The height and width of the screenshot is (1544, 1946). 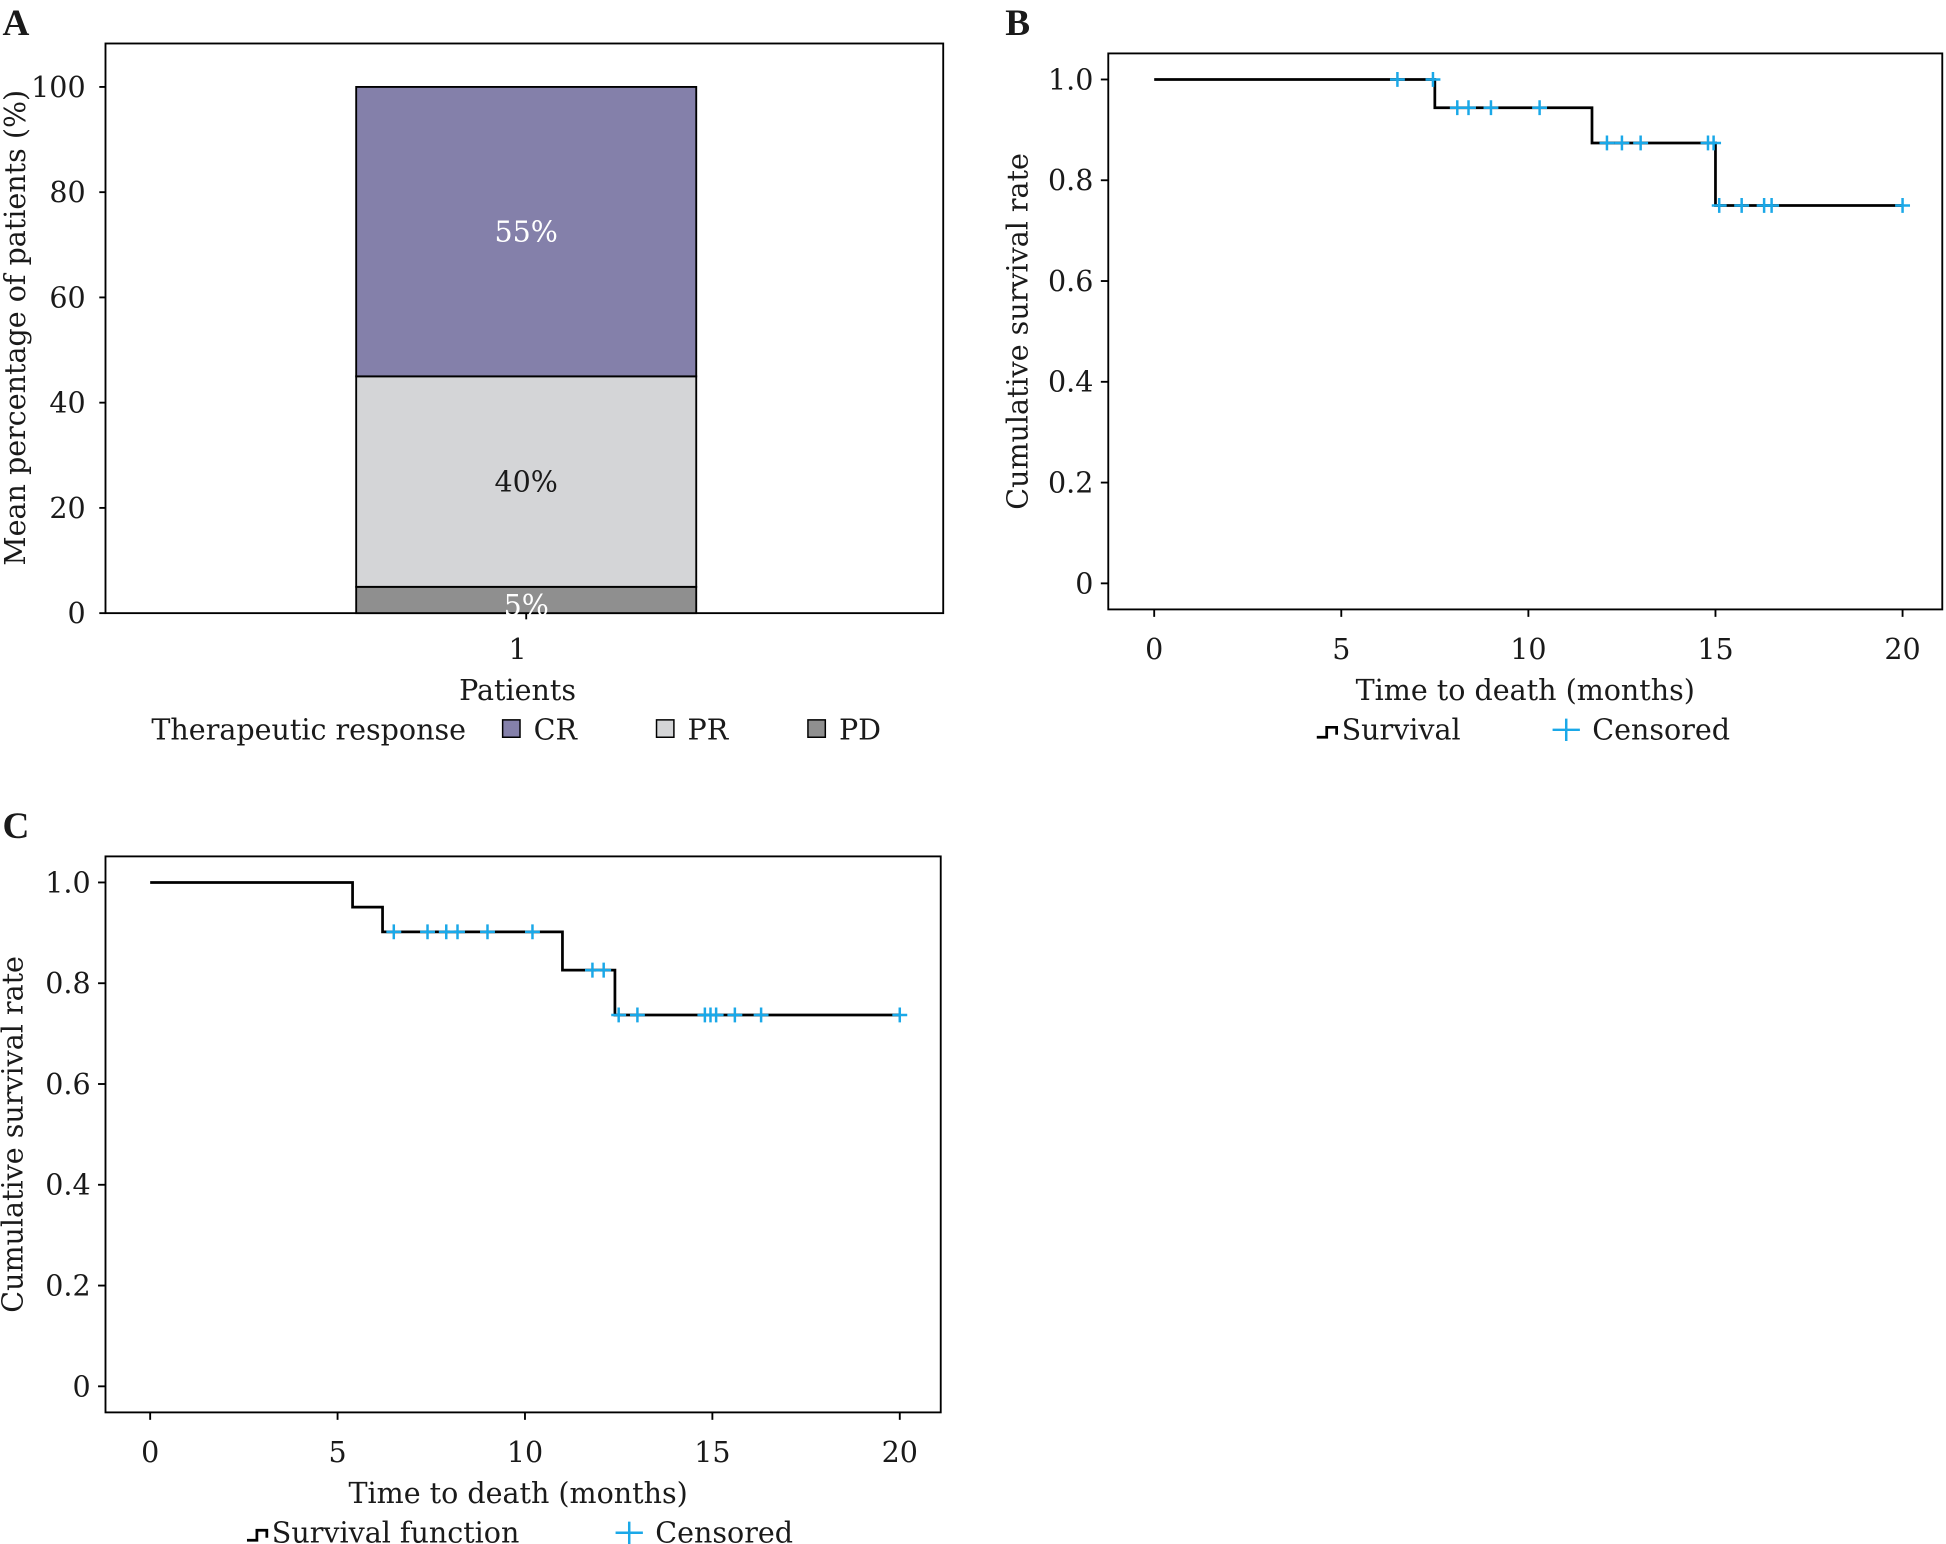 What do you see at coordinates (665, 728) in the screenshot?
I see `legend-swatch-pr` at bounding box center [665, 728].